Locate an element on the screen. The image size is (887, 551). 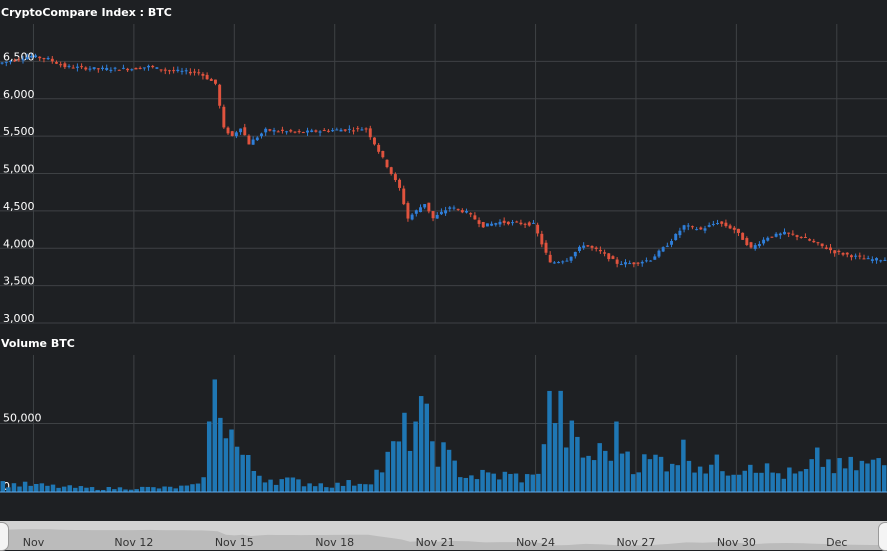
navigator-x-label: Nov 12 is located at coordinates (133, 542).